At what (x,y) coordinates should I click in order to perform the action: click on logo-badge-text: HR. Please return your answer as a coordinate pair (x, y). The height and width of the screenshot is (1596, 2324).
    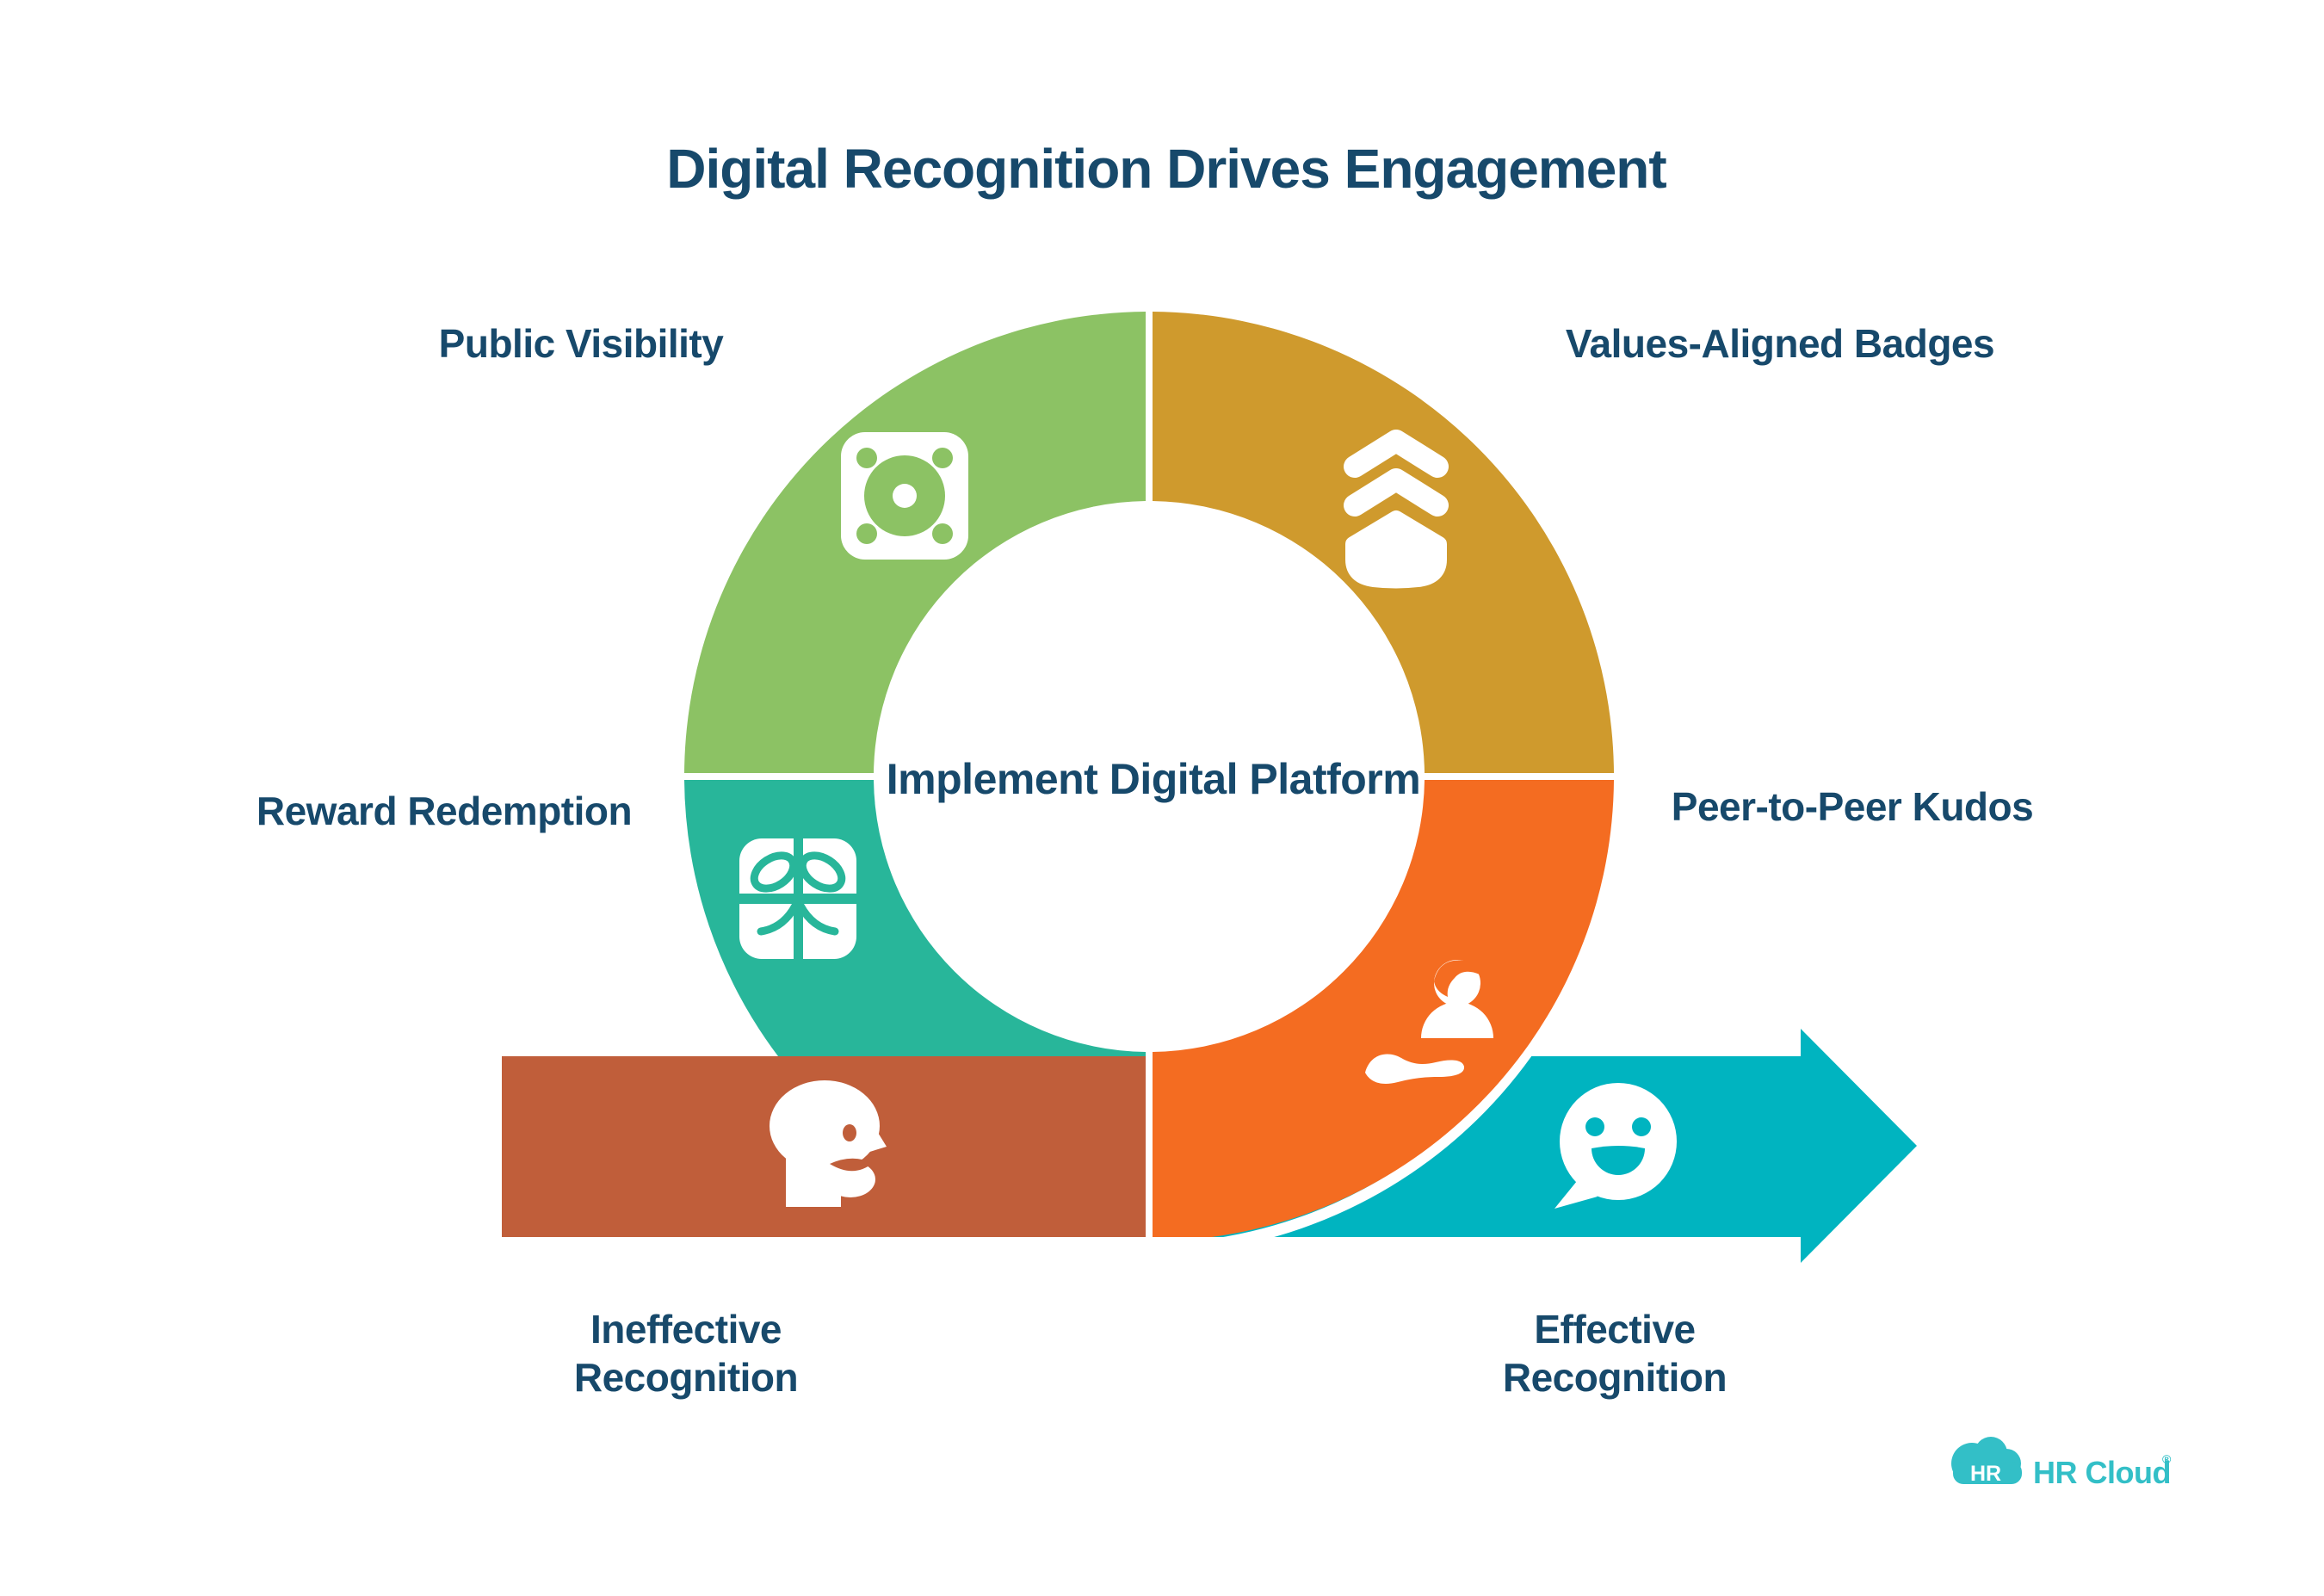
    Looking at the image, I should click on (1985, 1474).